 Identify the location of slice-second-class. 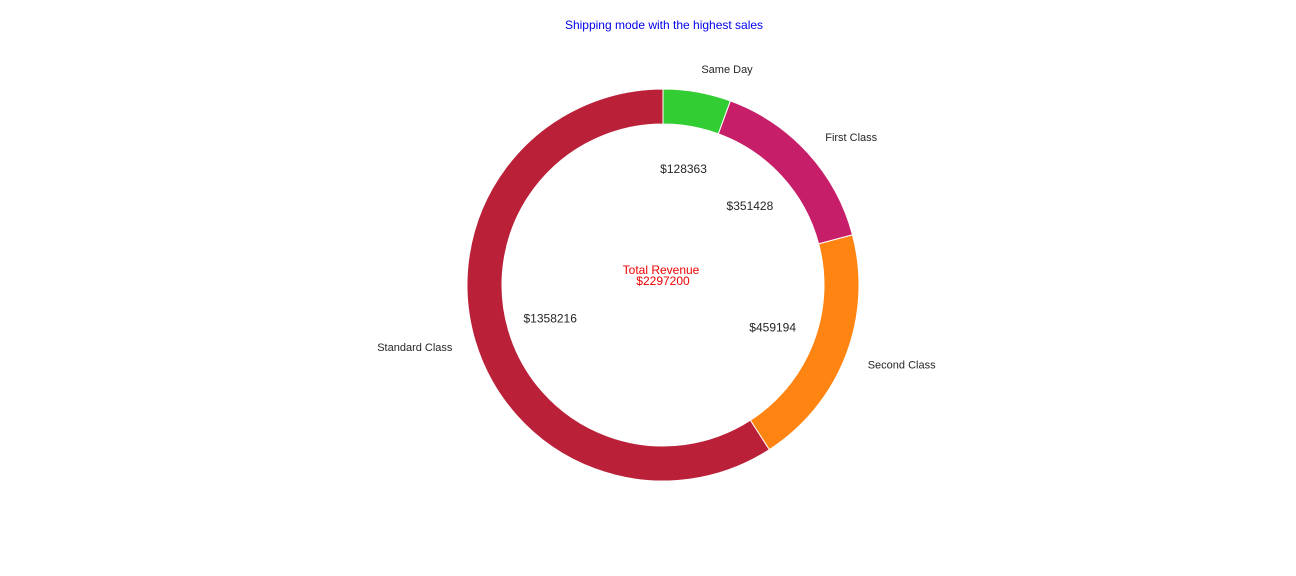
(804, 342).